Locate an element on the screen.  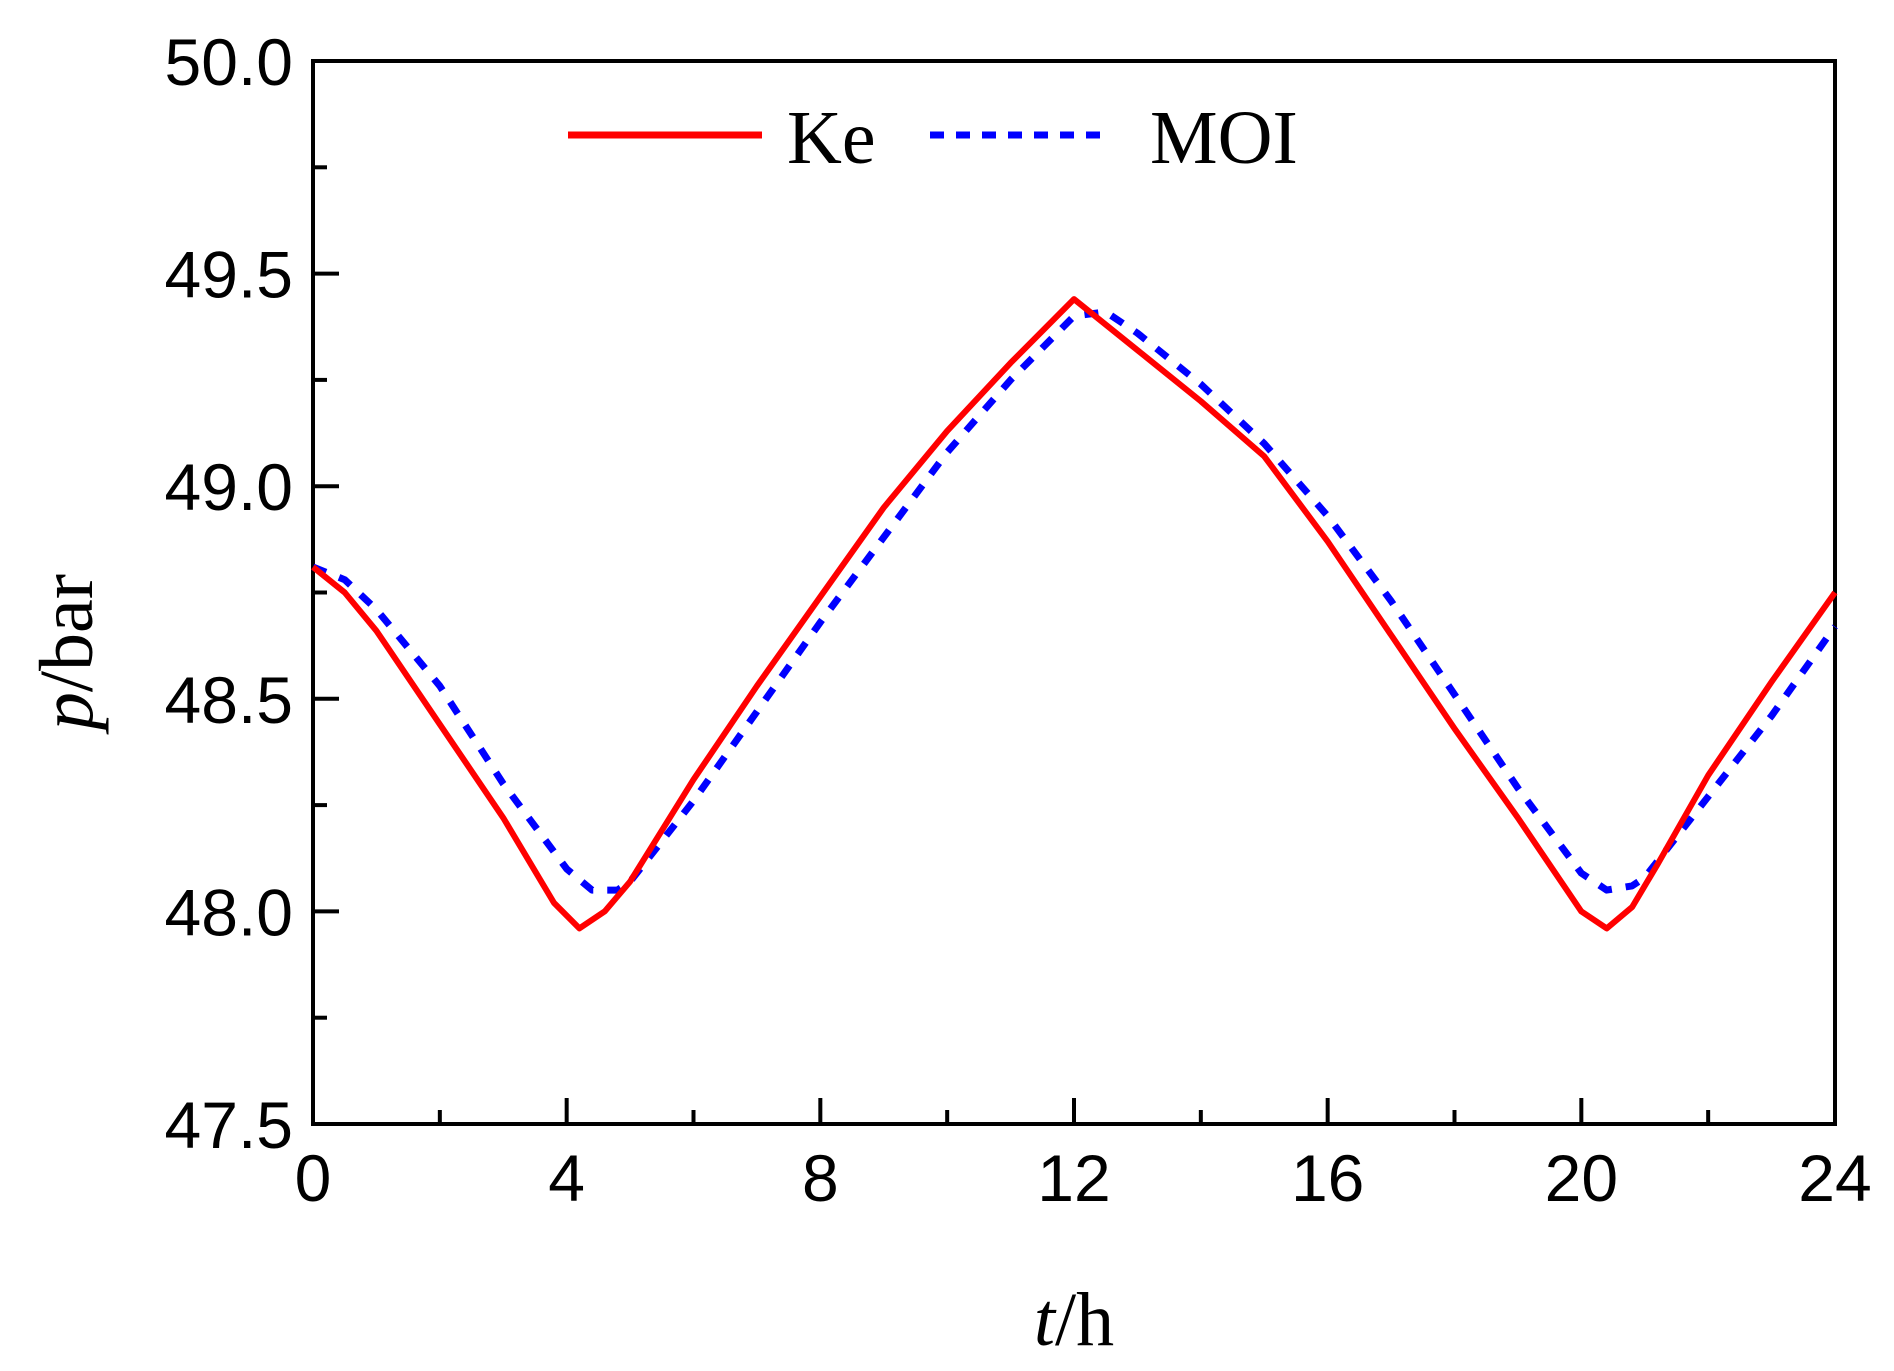
y-tick-label: 50.0 is located at coordinates (229, 62).